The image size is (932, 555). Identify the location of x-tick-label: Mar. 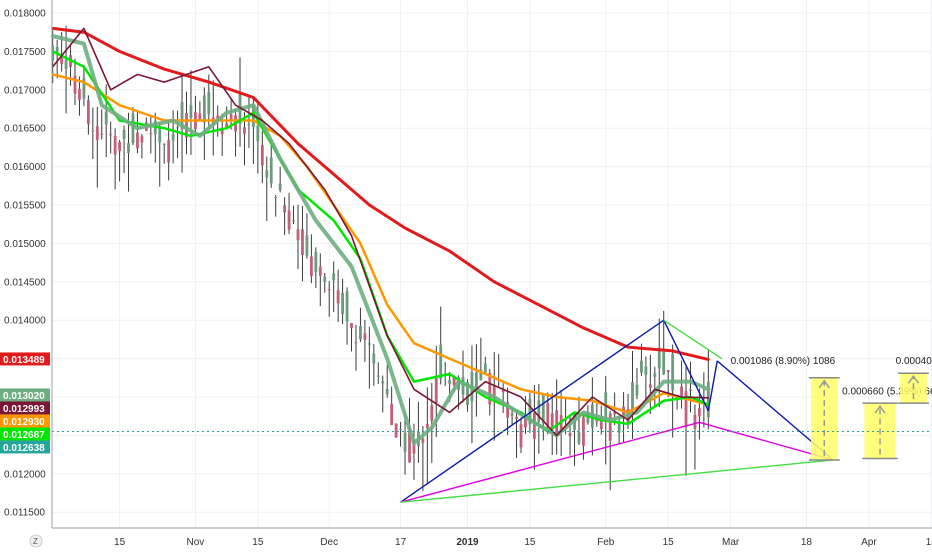
(731, 542).